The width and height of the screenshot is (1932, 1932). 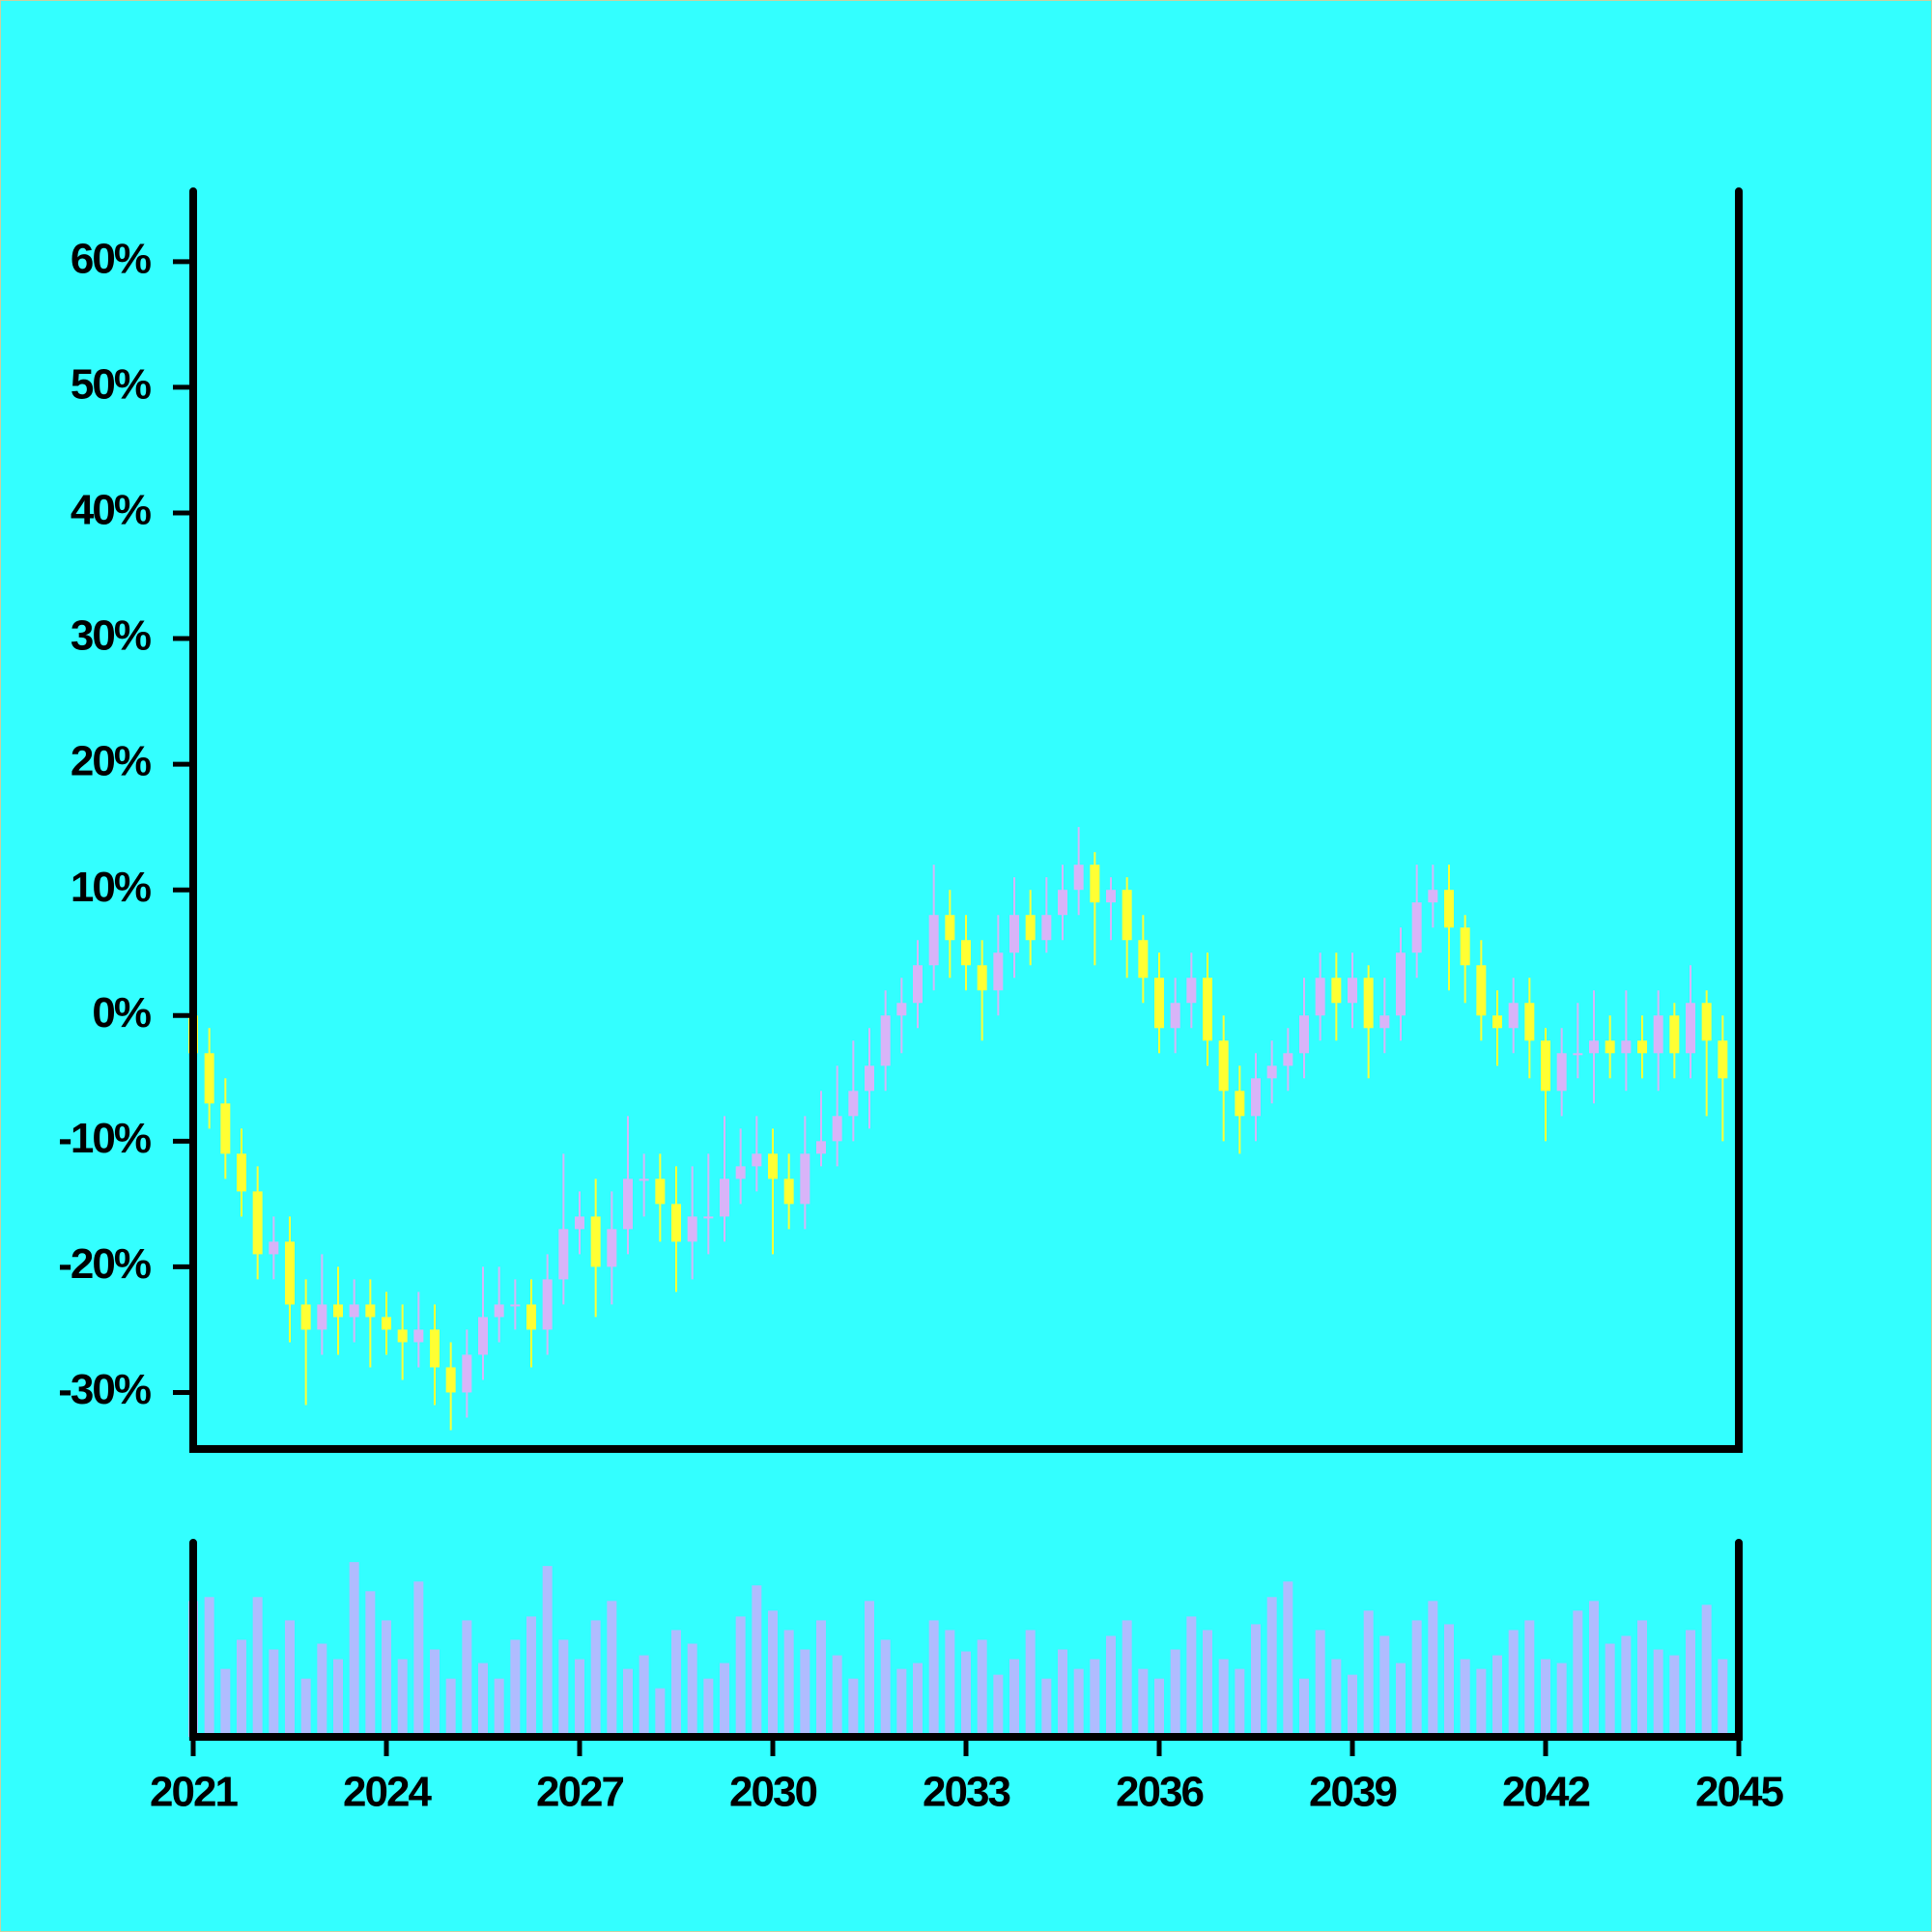 I want to click on x-tick-label: 2039, so click(x=1352, y=1792).